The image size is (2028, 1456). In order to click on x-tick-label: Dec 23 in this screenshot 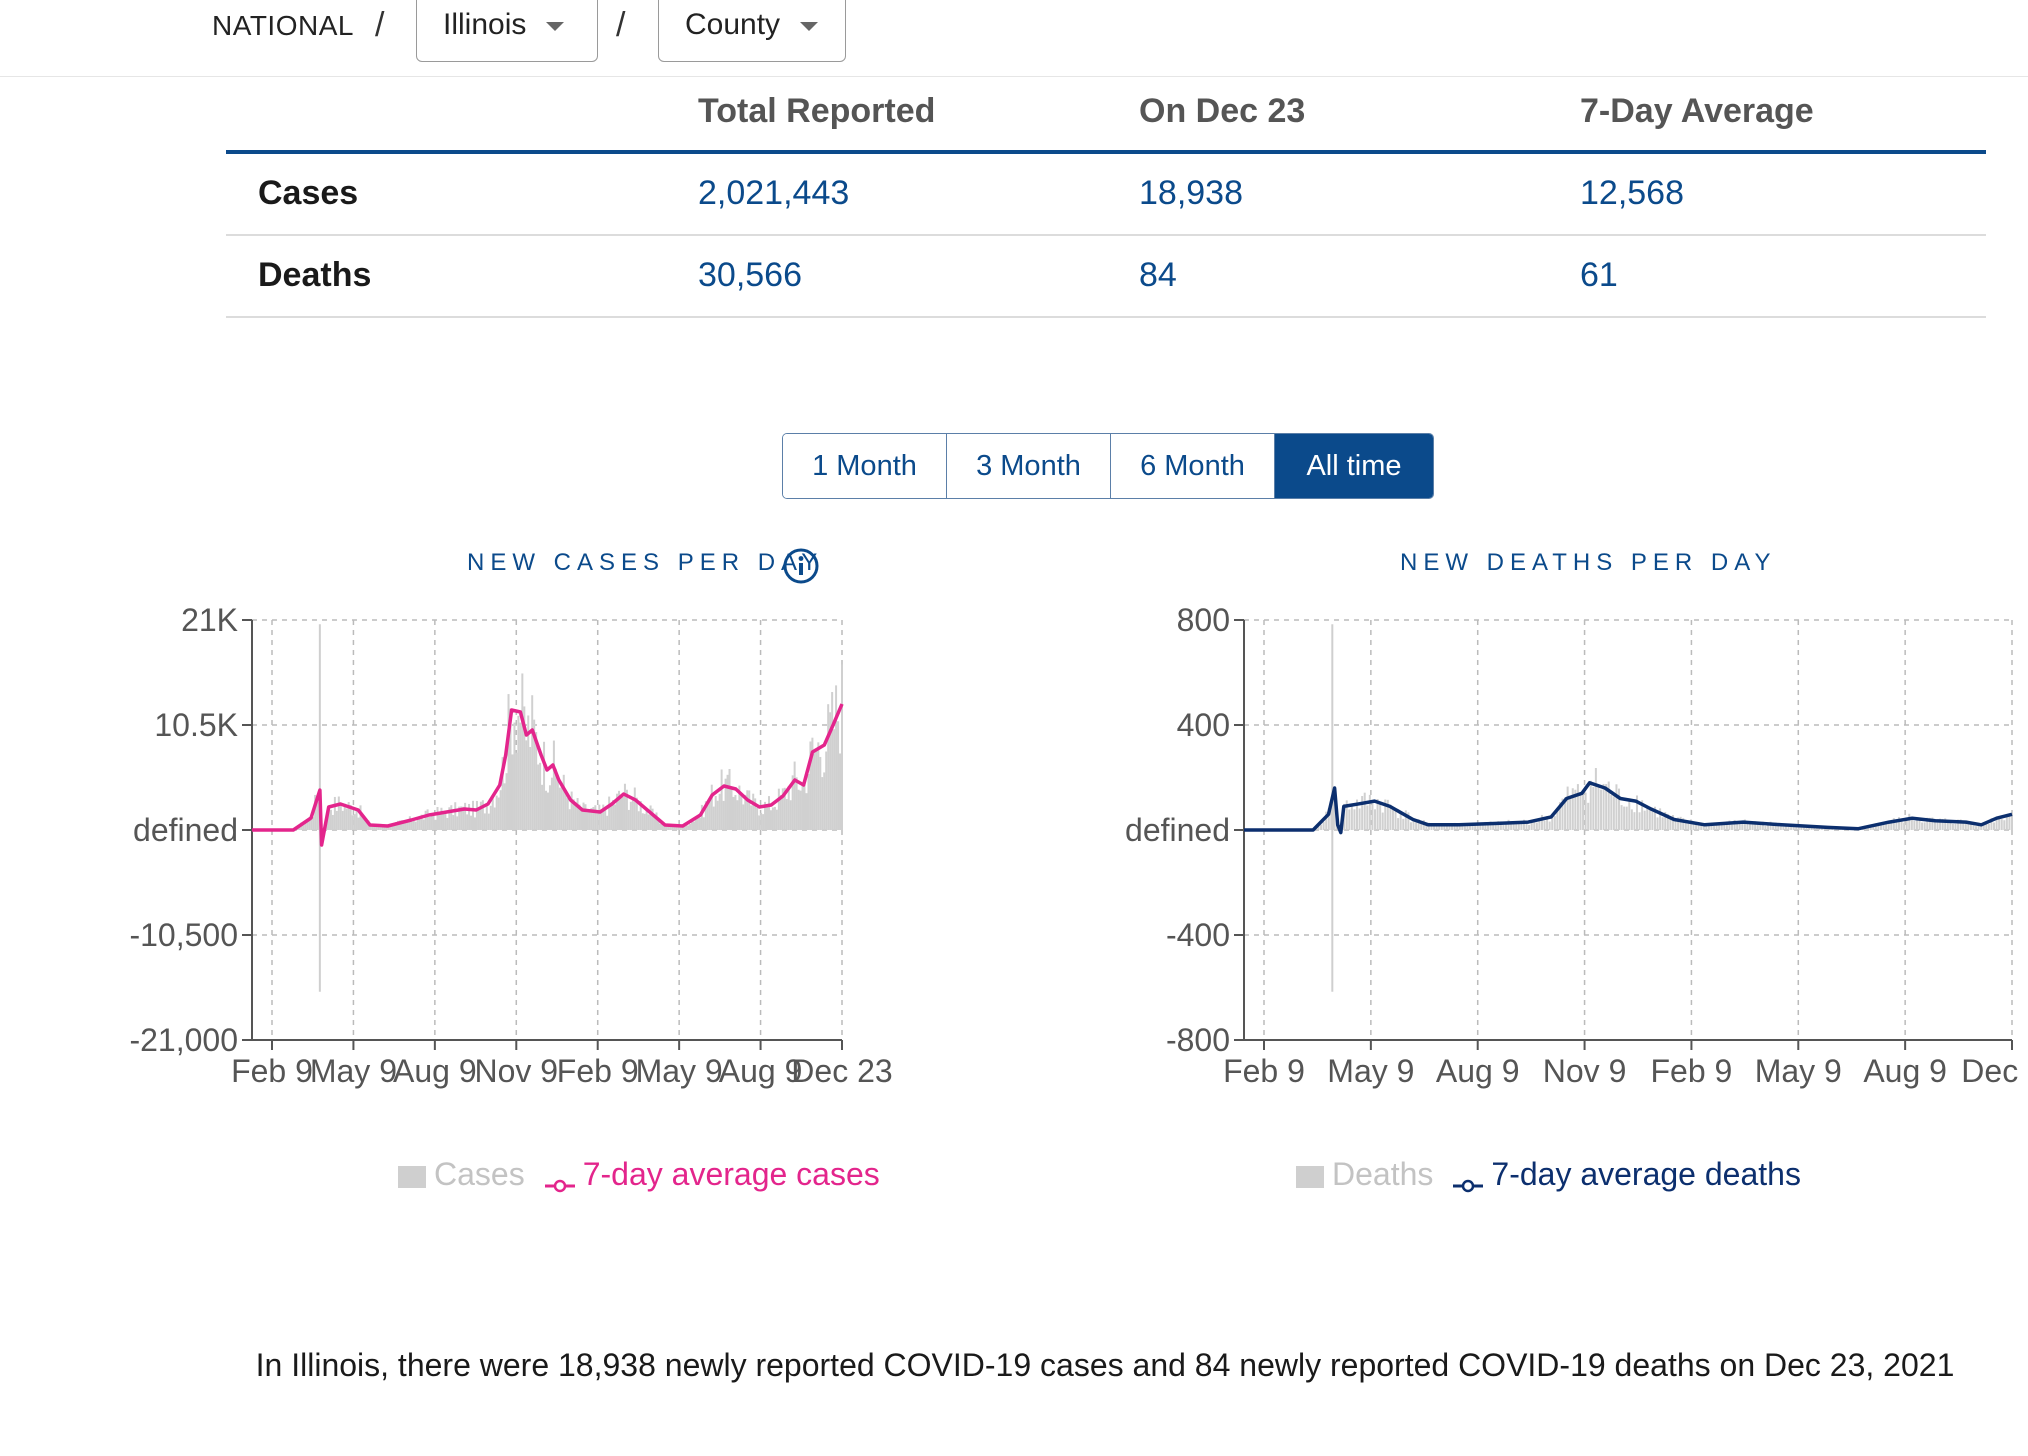, I will do `click(841, 1071)`.